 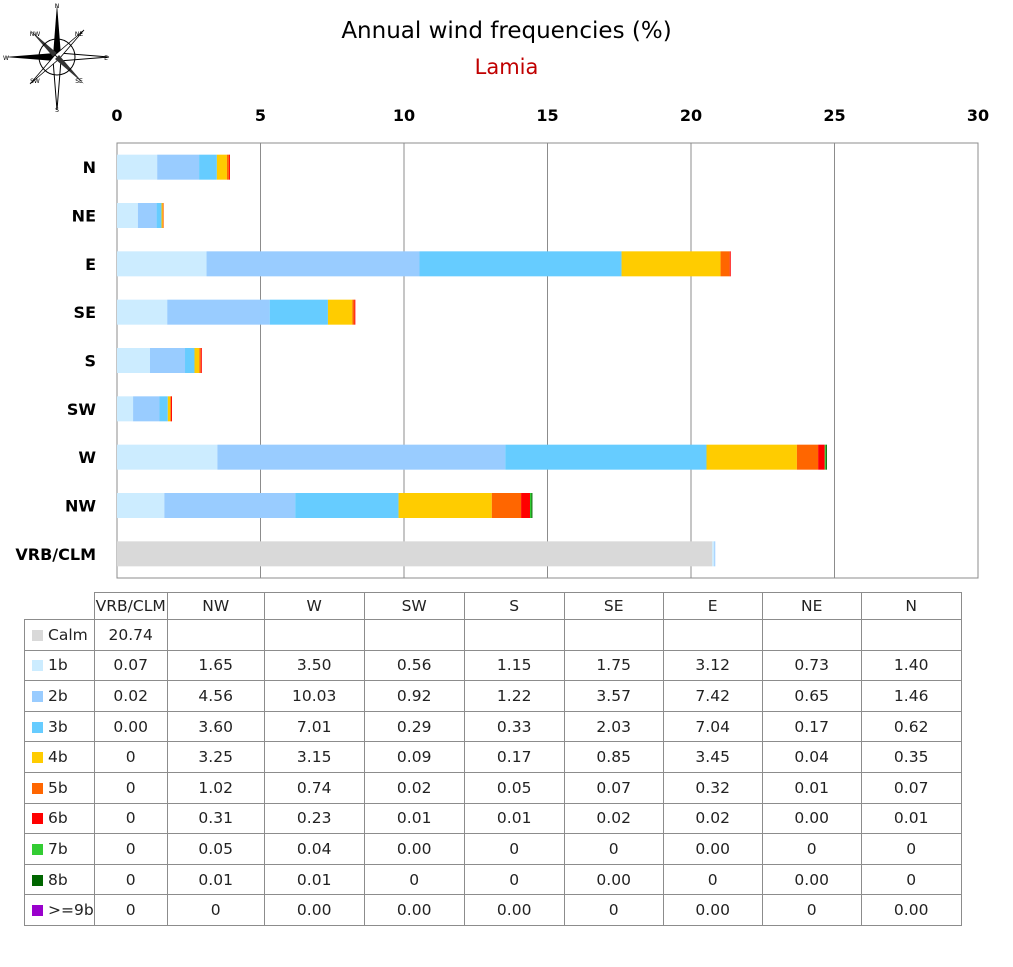 I want to click on table-cell: 3.60, so click(x=215, y=726).